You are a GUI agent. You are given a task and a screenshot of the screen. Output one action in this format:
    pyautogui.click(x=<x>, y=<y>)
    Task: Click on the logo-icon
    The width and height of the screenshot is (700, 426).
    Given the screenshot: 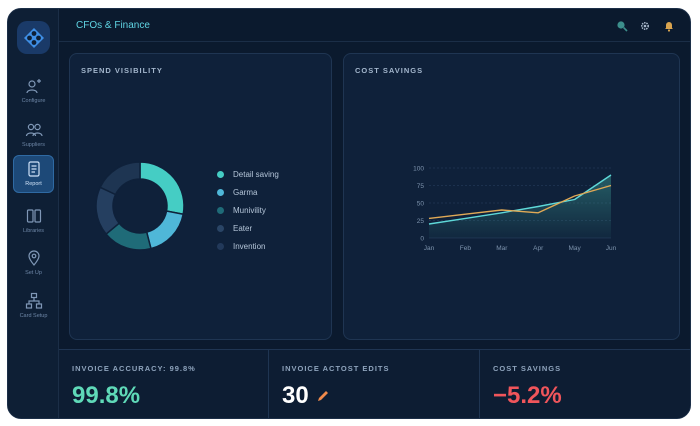 What is the action you would take?
    pyautogui.click(x=33, y=37)
    